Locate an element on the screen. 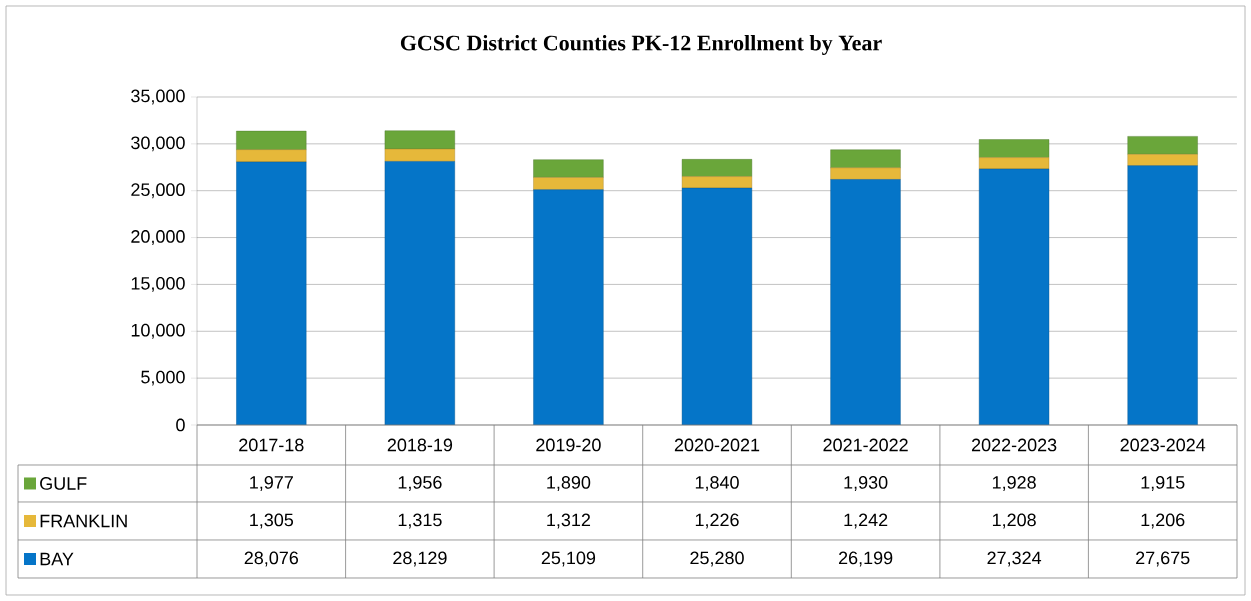  data-label: 27,324 is located at coordinates (1014, 559).